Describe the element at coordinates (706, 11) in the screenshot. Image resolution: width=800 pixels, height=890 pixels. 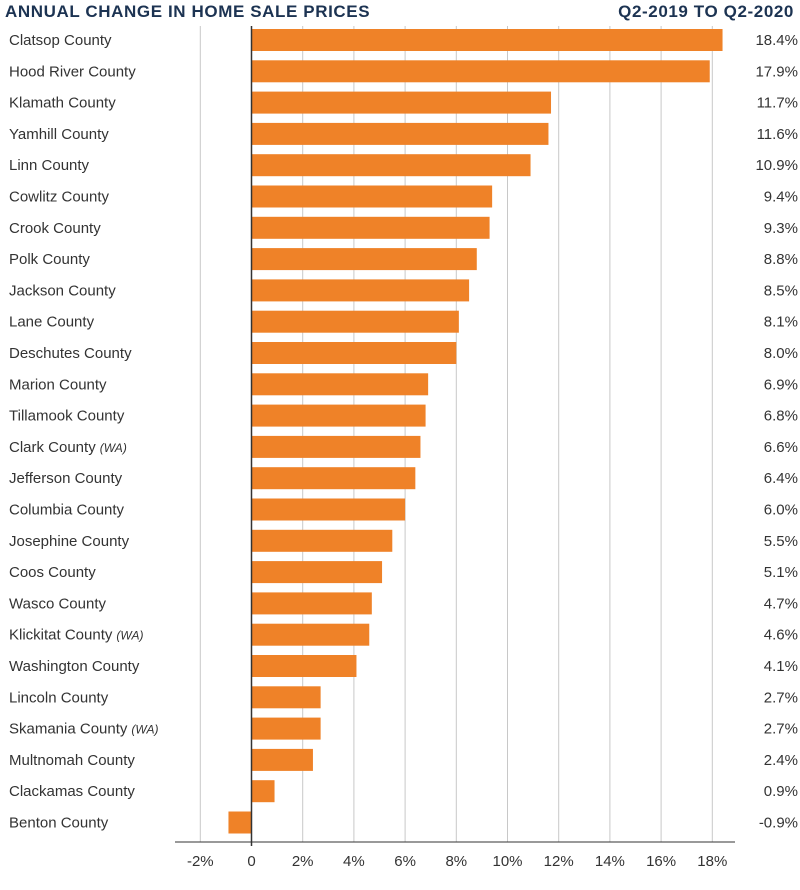
I see `chart-period: Q2-2019 TO Q2-2020` at that location.